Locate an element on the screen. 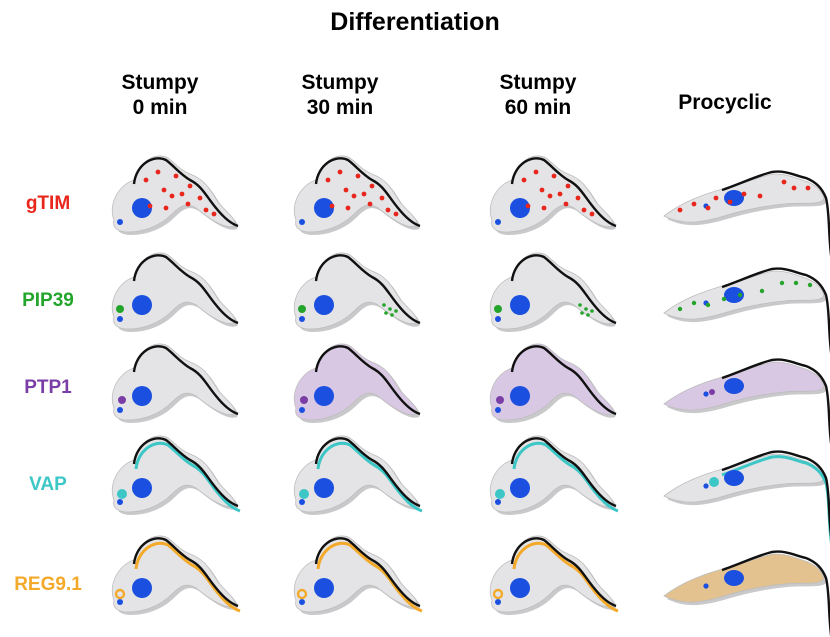 This screenshot has height=637, width=830. figure-title: Differentiation is located at coordinates (415, 22).